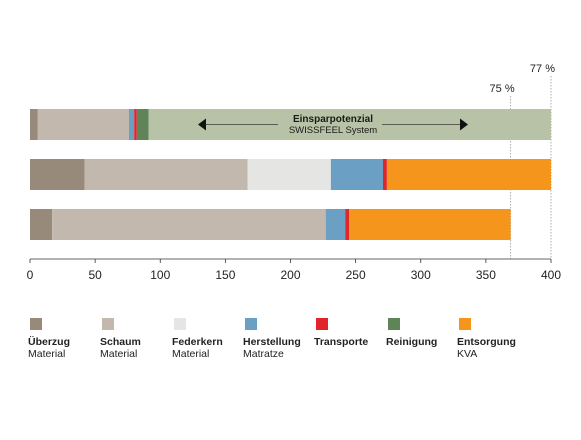 This screenshot has width=581, height=440. What do you see at coordinates (263, 354) in the screenshot?
I see `legend-subtitle: Matratze` at bounding box center [263, 354].